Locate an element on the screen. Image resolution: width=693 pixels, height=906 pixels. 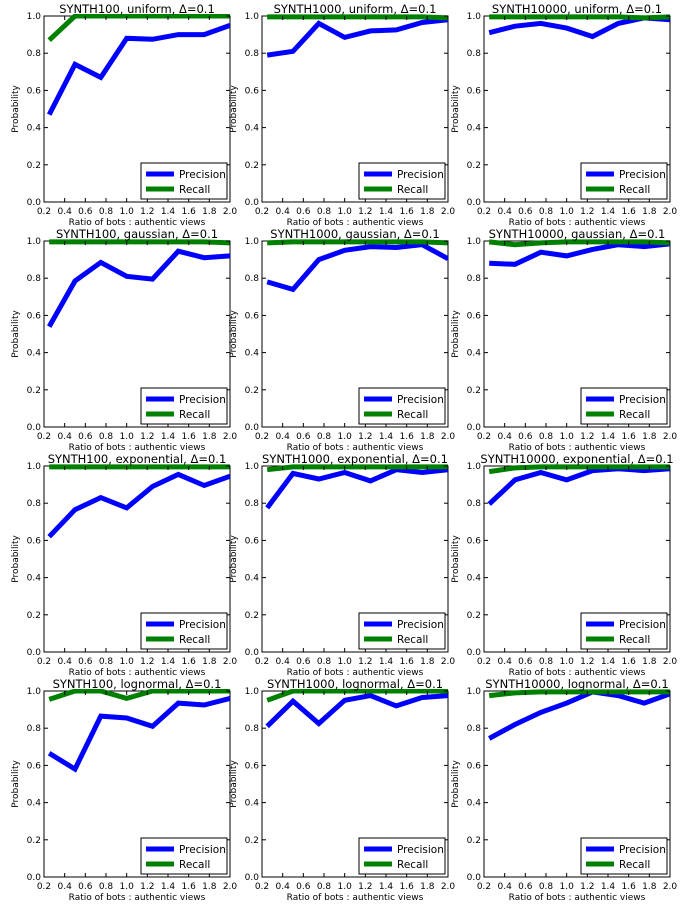
chart-title: SYNTH10000, gaussian, Δ=0.1 is located at coordinates (577, 234).